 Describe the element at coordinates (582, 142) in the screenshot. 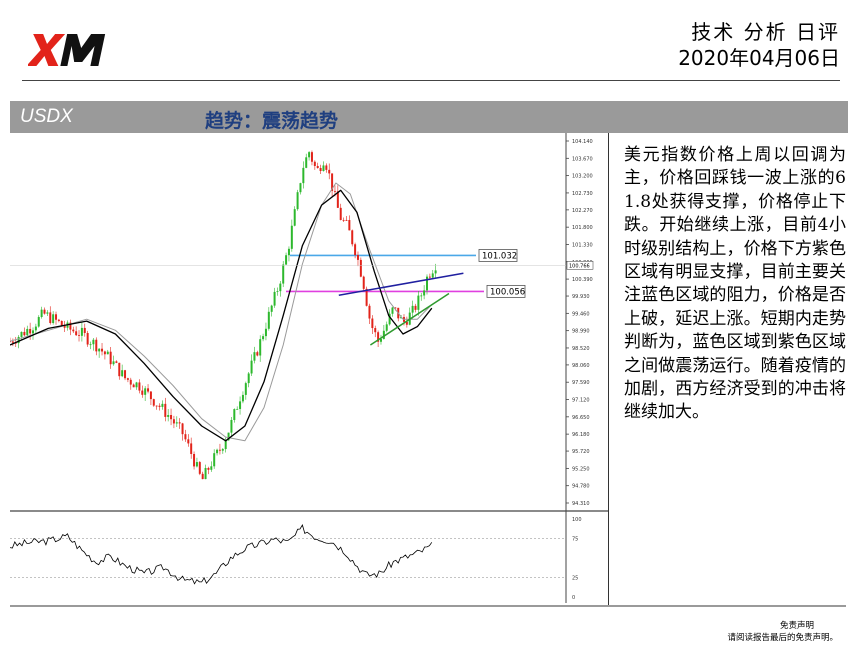

I see `price-tick-label: 104.140` at that location.